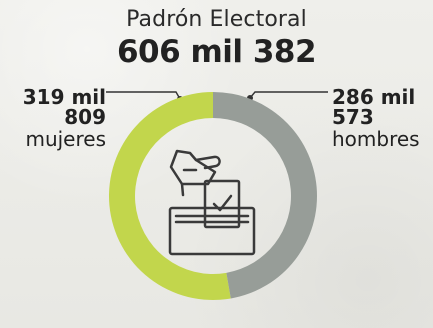 The height and width of the screenshot is (328, 433). What do you see at coordinates (61, 118) in the screenshot?
I see `women-label-block: 319 mil 809 mujeres` at bounding box center [61, 118].